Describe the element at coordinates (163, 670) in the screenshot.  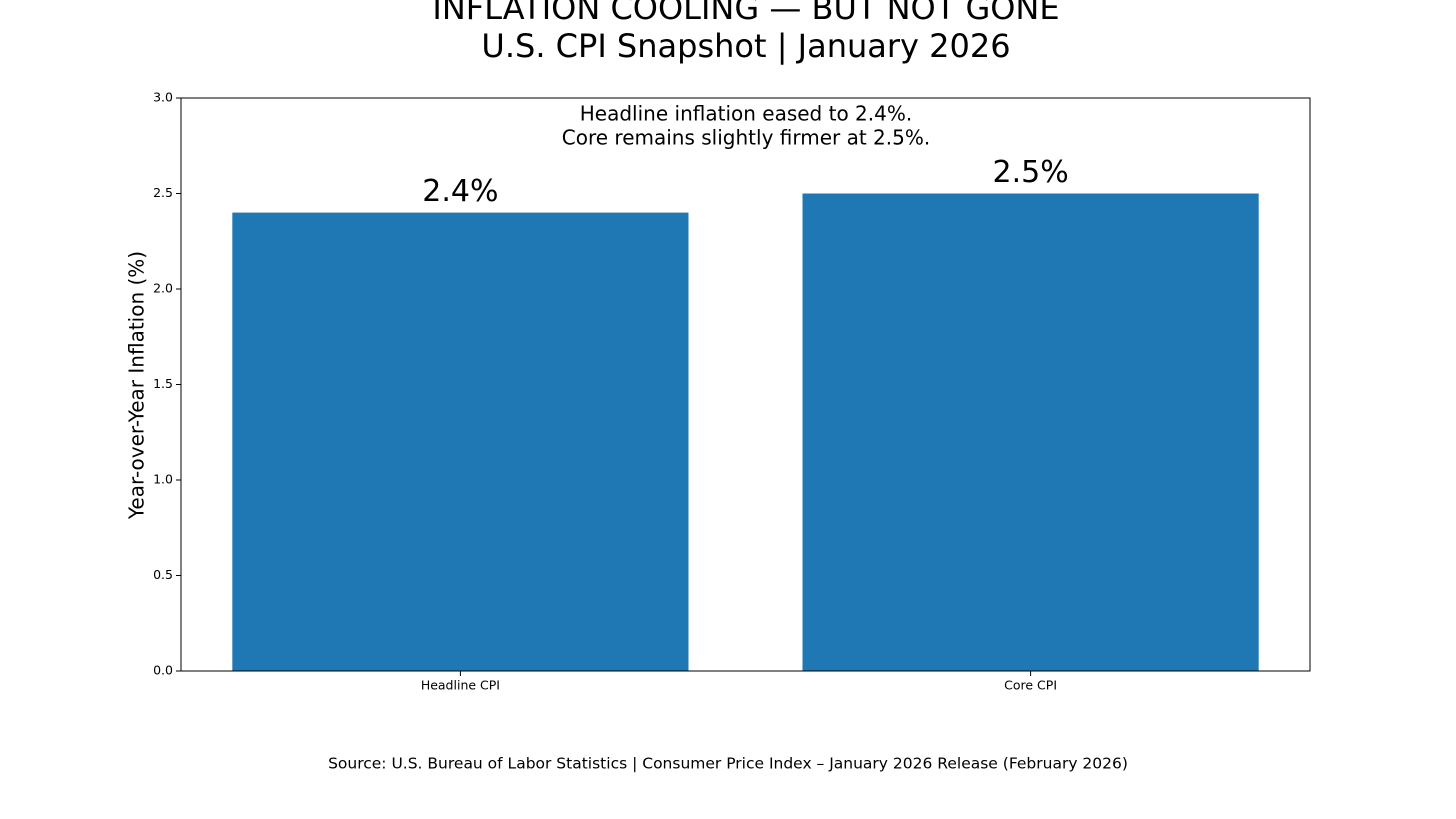
I see `y-tick-label: 0.0` at that location.